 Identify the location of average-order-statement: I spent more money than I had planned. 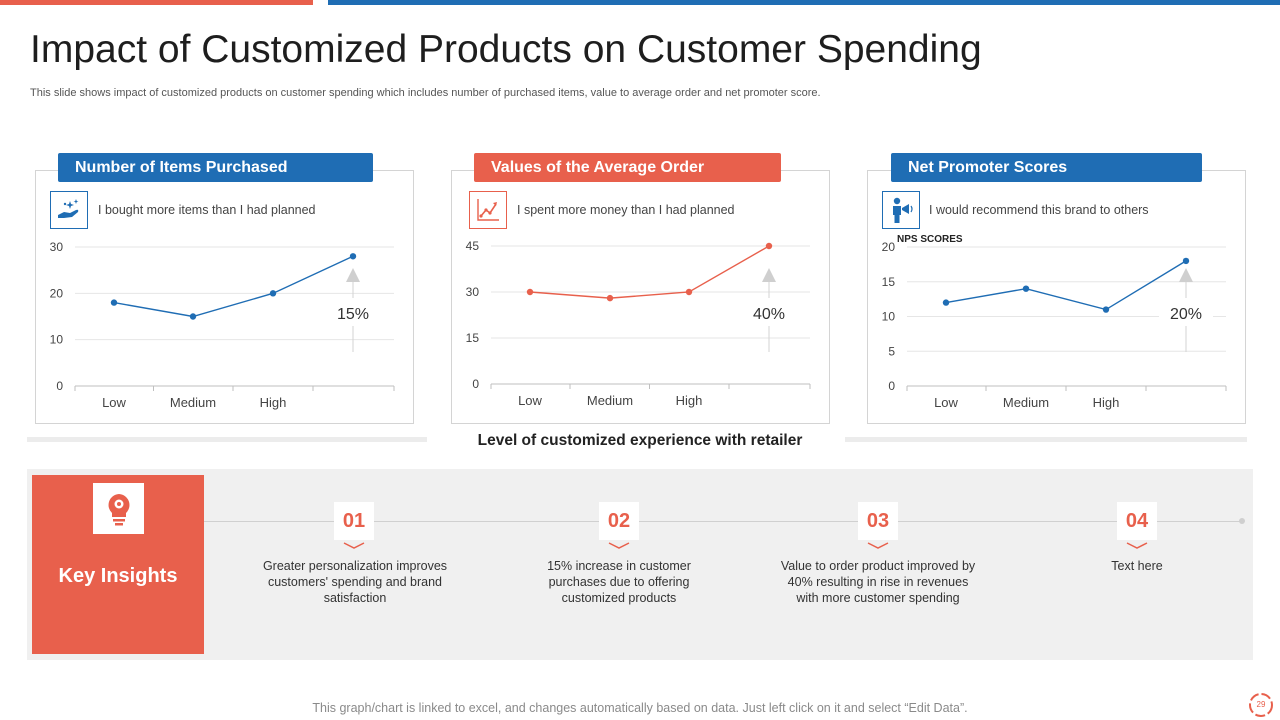
(626, 210).